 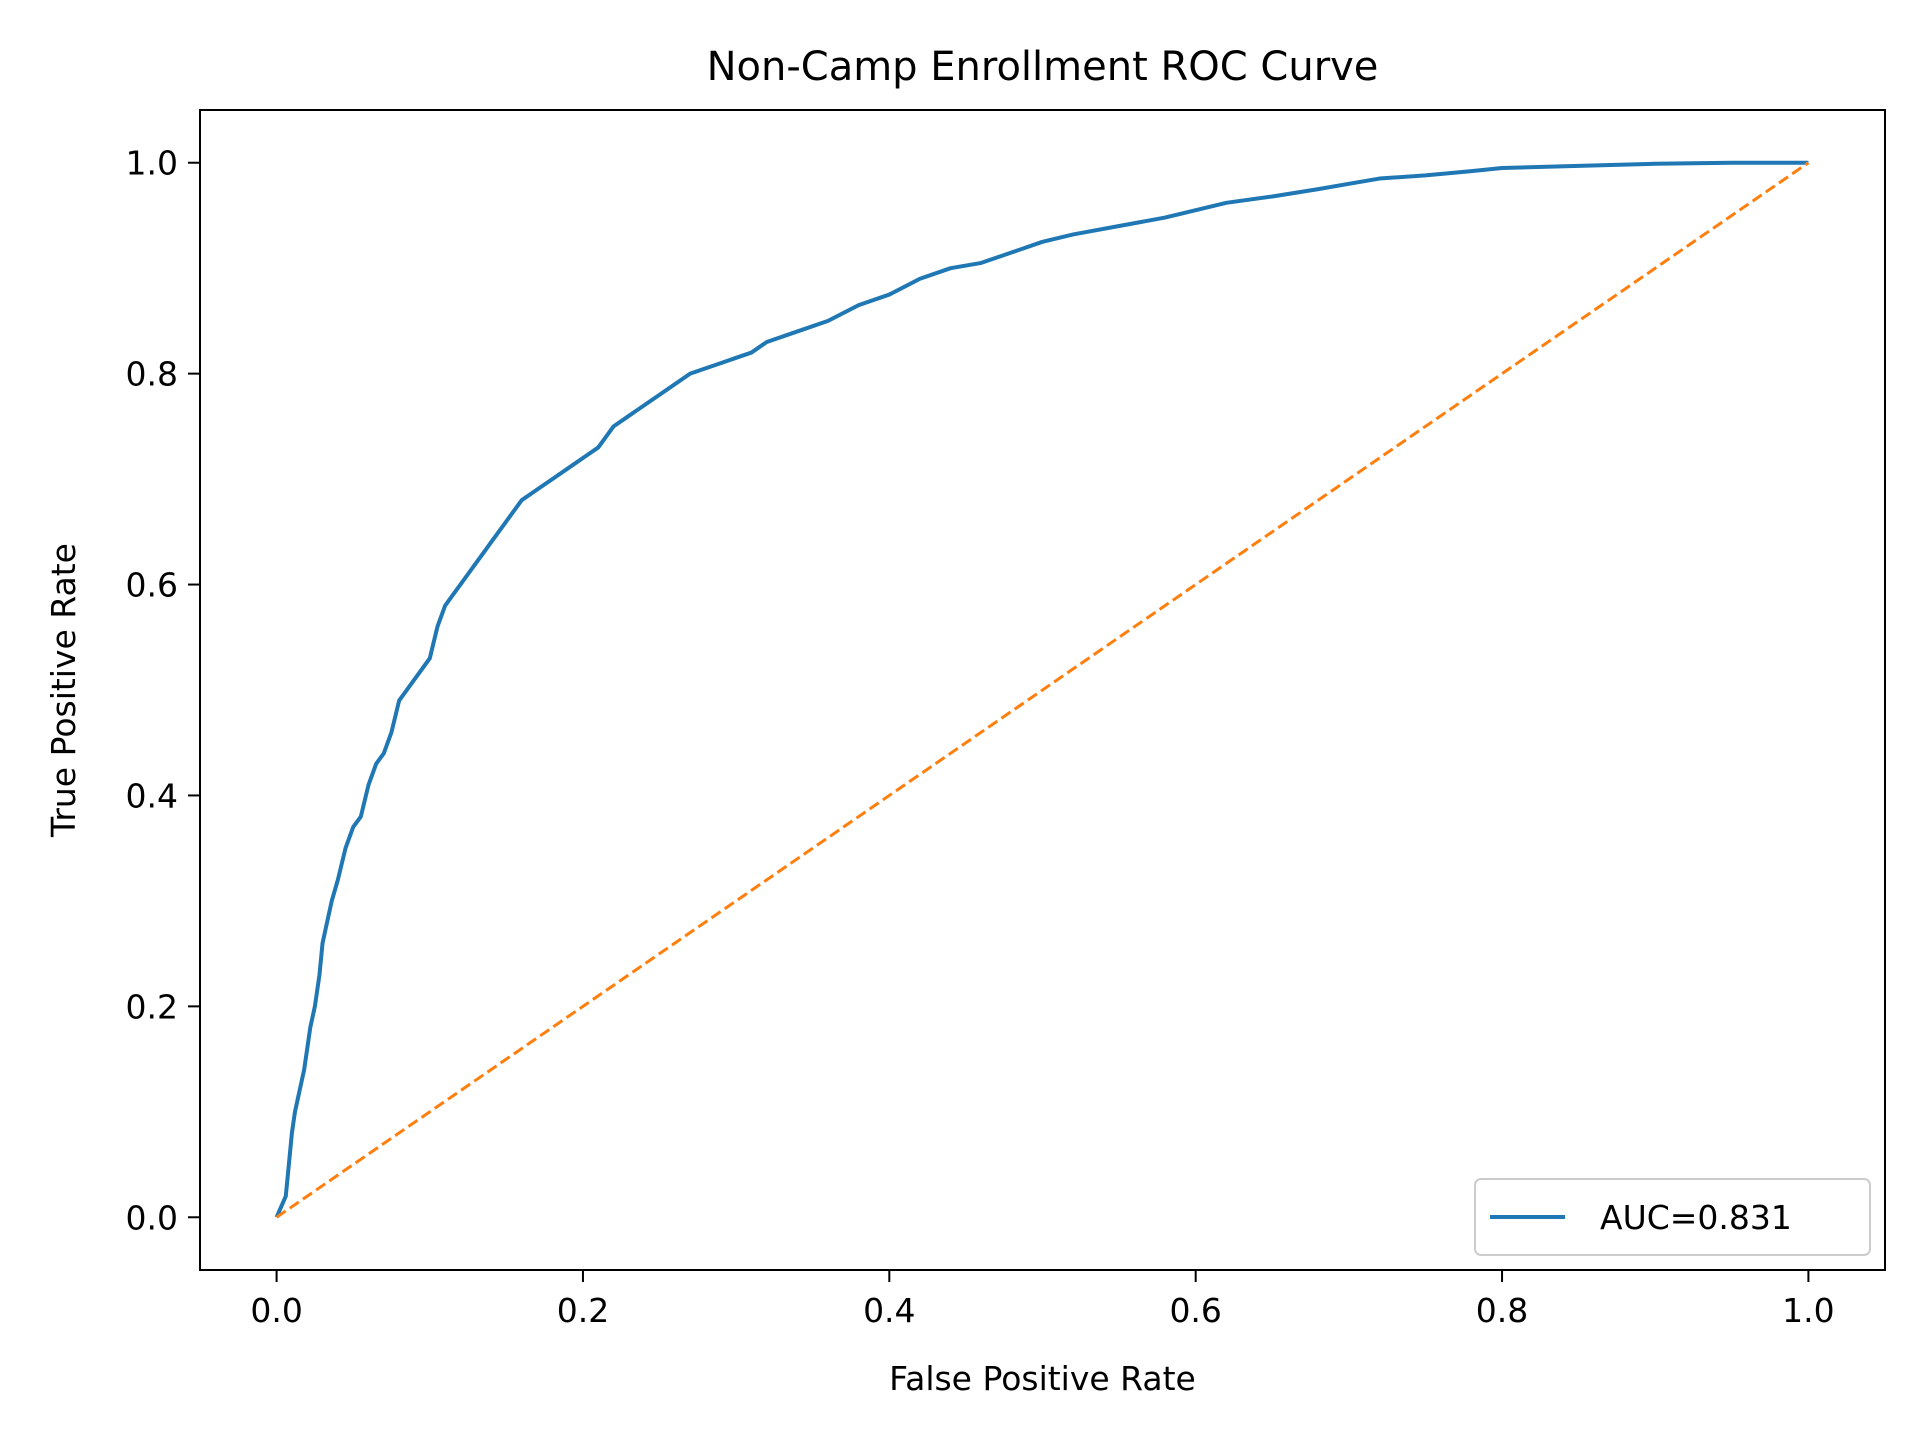 What do you see at coordinates (1808, 1310) in the screenshot?
I see `x-tick-label: 1.0` at bounding box center [1808, 1310].